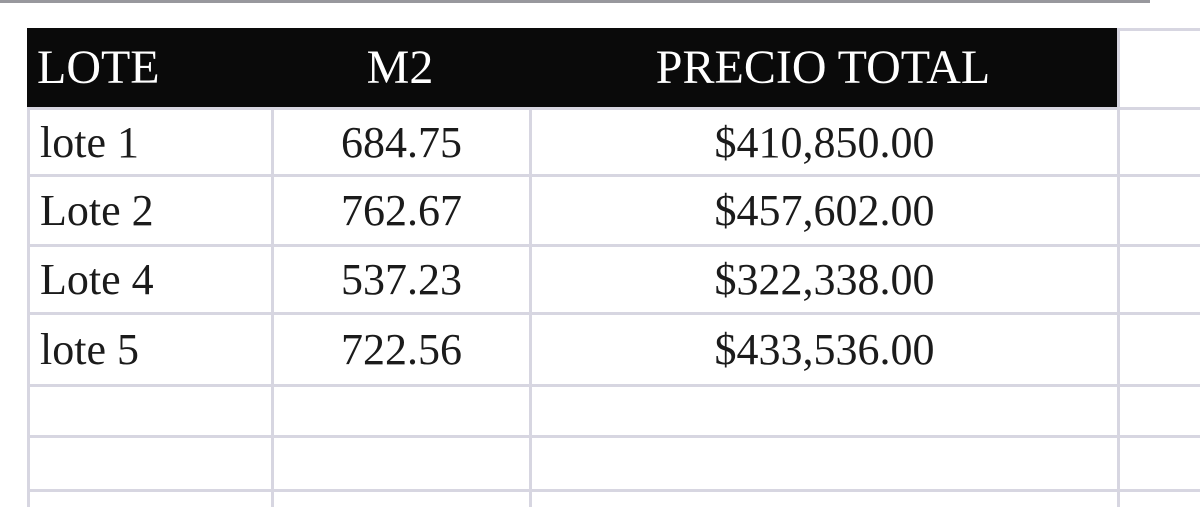 This screenshot has width=1200, height=507. I want to click on cell-precio: $410,850.00, so click(823, 143).